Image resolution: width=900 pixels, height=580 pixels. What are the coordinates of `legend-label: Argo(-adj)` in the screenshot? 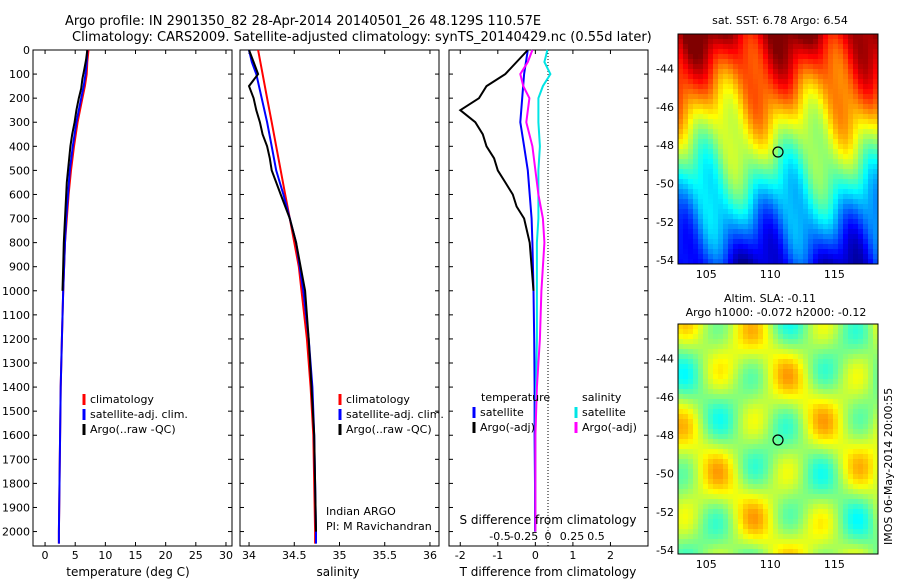 It's located at (507, 427).